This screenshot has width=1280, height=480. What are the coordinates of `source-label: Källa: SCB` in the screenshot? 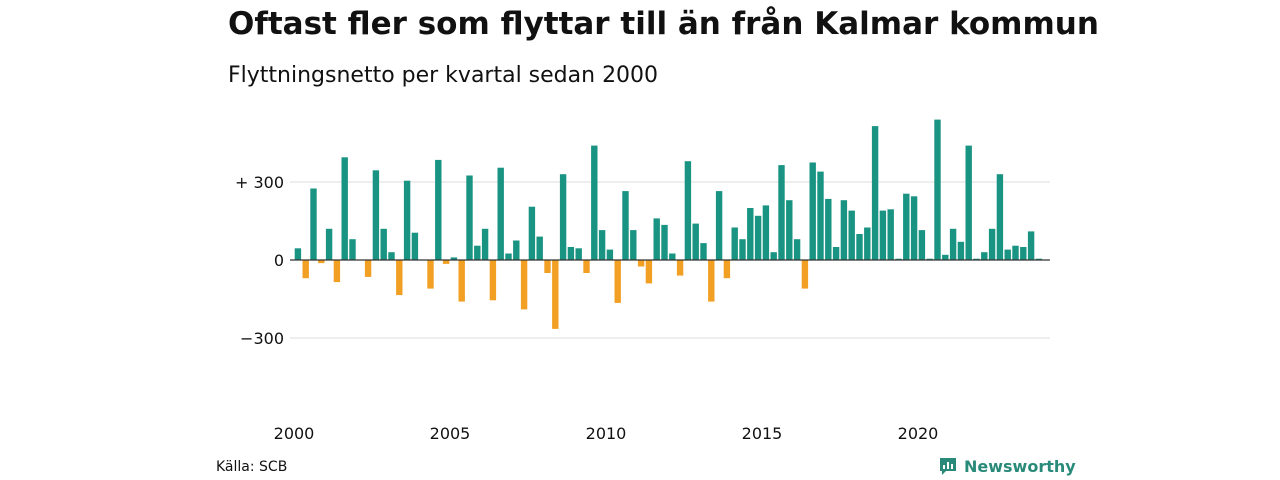 It's located at (252, 467).